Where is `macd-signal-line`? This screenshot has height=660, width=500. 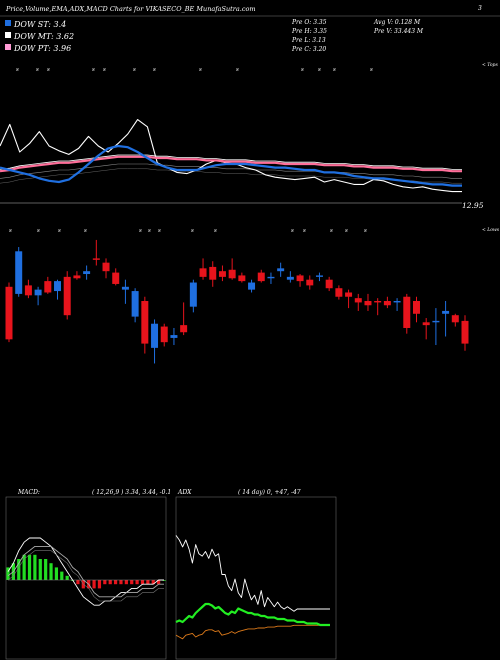 macd-signal-line is located at coordinates (85, 571).